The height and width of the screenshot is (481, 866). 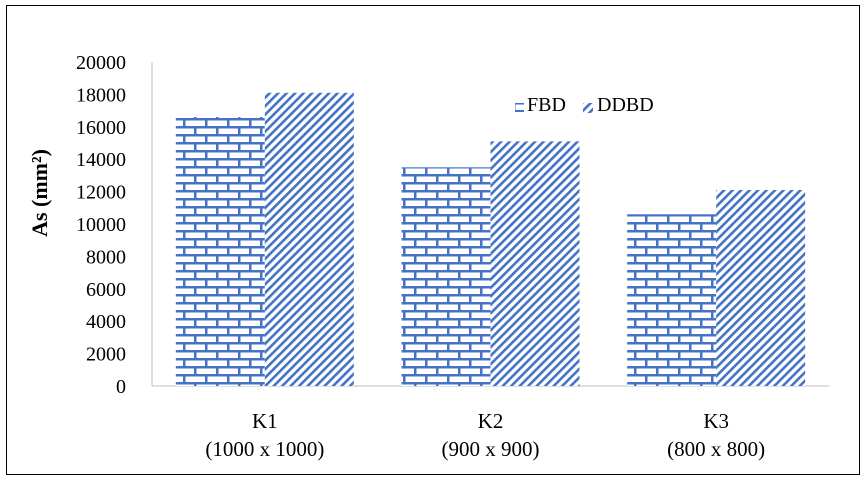 I want to click on bar-ddbd-k3, so click(x=761, y=287).